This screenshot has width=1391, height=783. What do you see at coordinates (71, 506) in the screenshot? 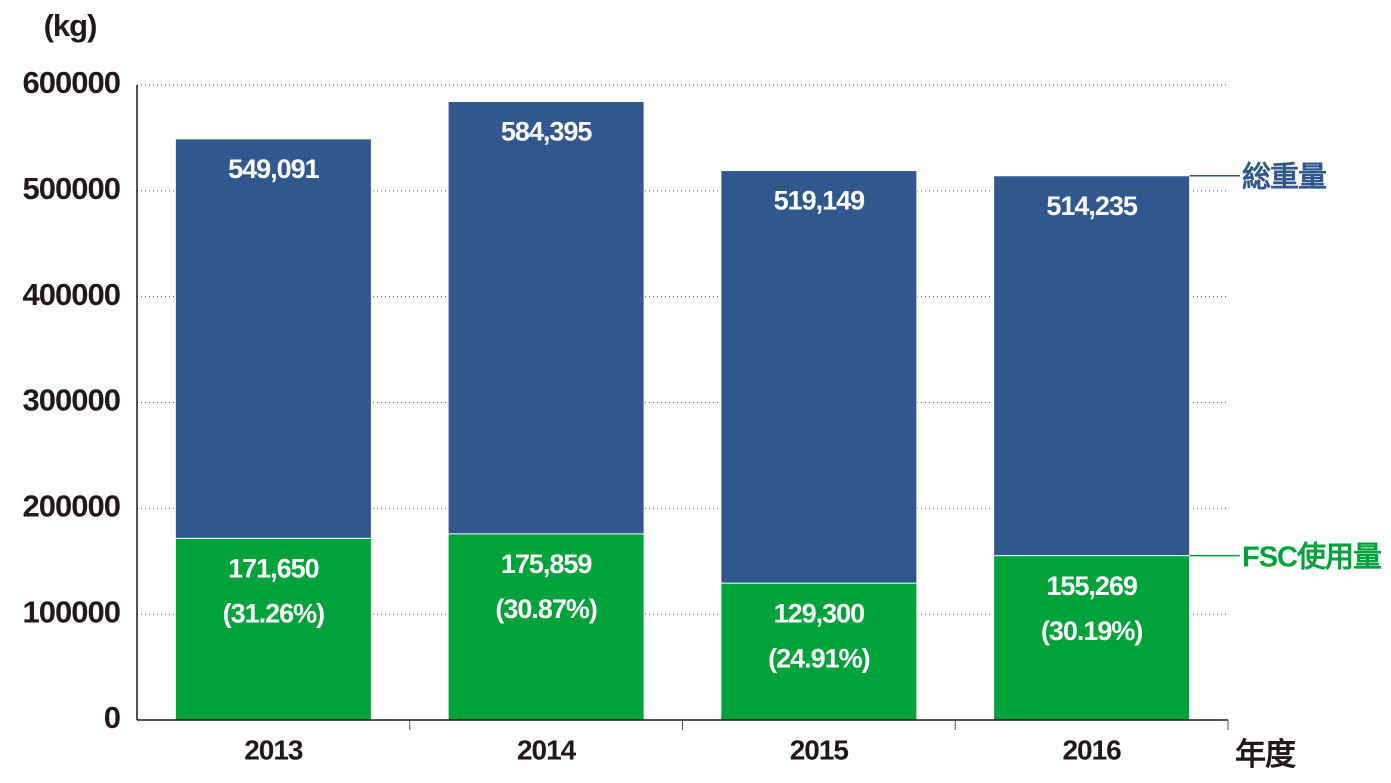
I see `y-tick-label: 200000` at bounding box center [71, 506].